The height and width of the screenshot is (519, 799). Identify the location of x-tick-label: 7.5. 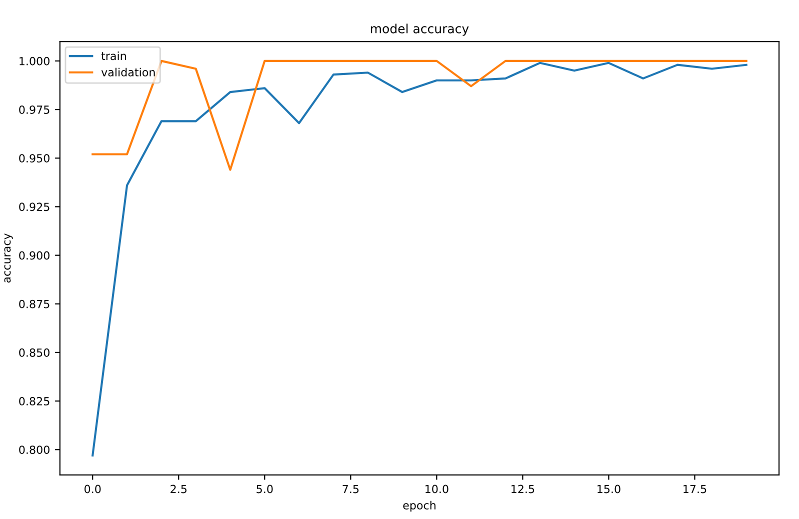
(350, 489).